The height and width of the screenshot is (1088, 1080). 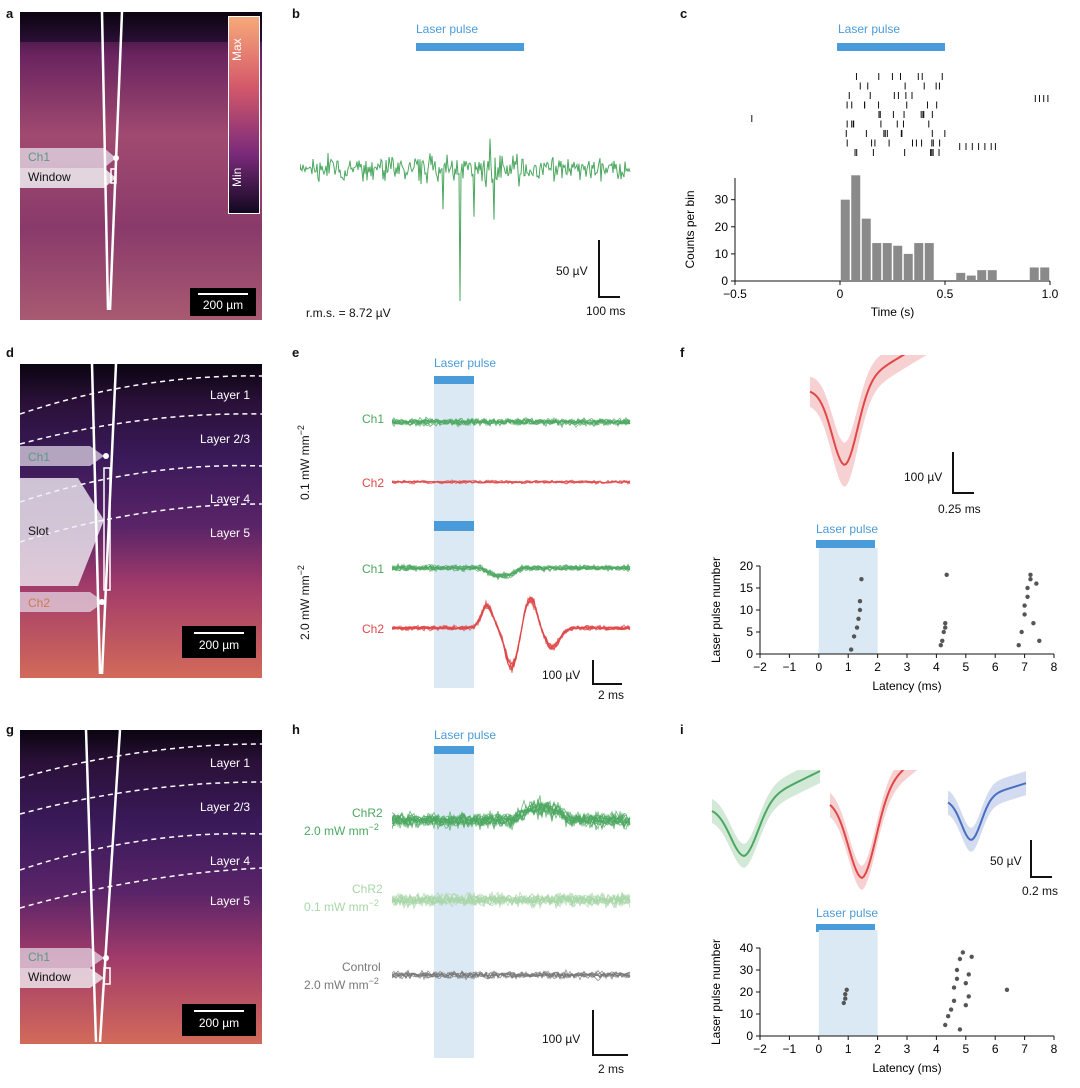 What do you see at coordinates (607, 684) in the screenshot?
I see `scale-x-bar-e` at bounding box center [607, 684].